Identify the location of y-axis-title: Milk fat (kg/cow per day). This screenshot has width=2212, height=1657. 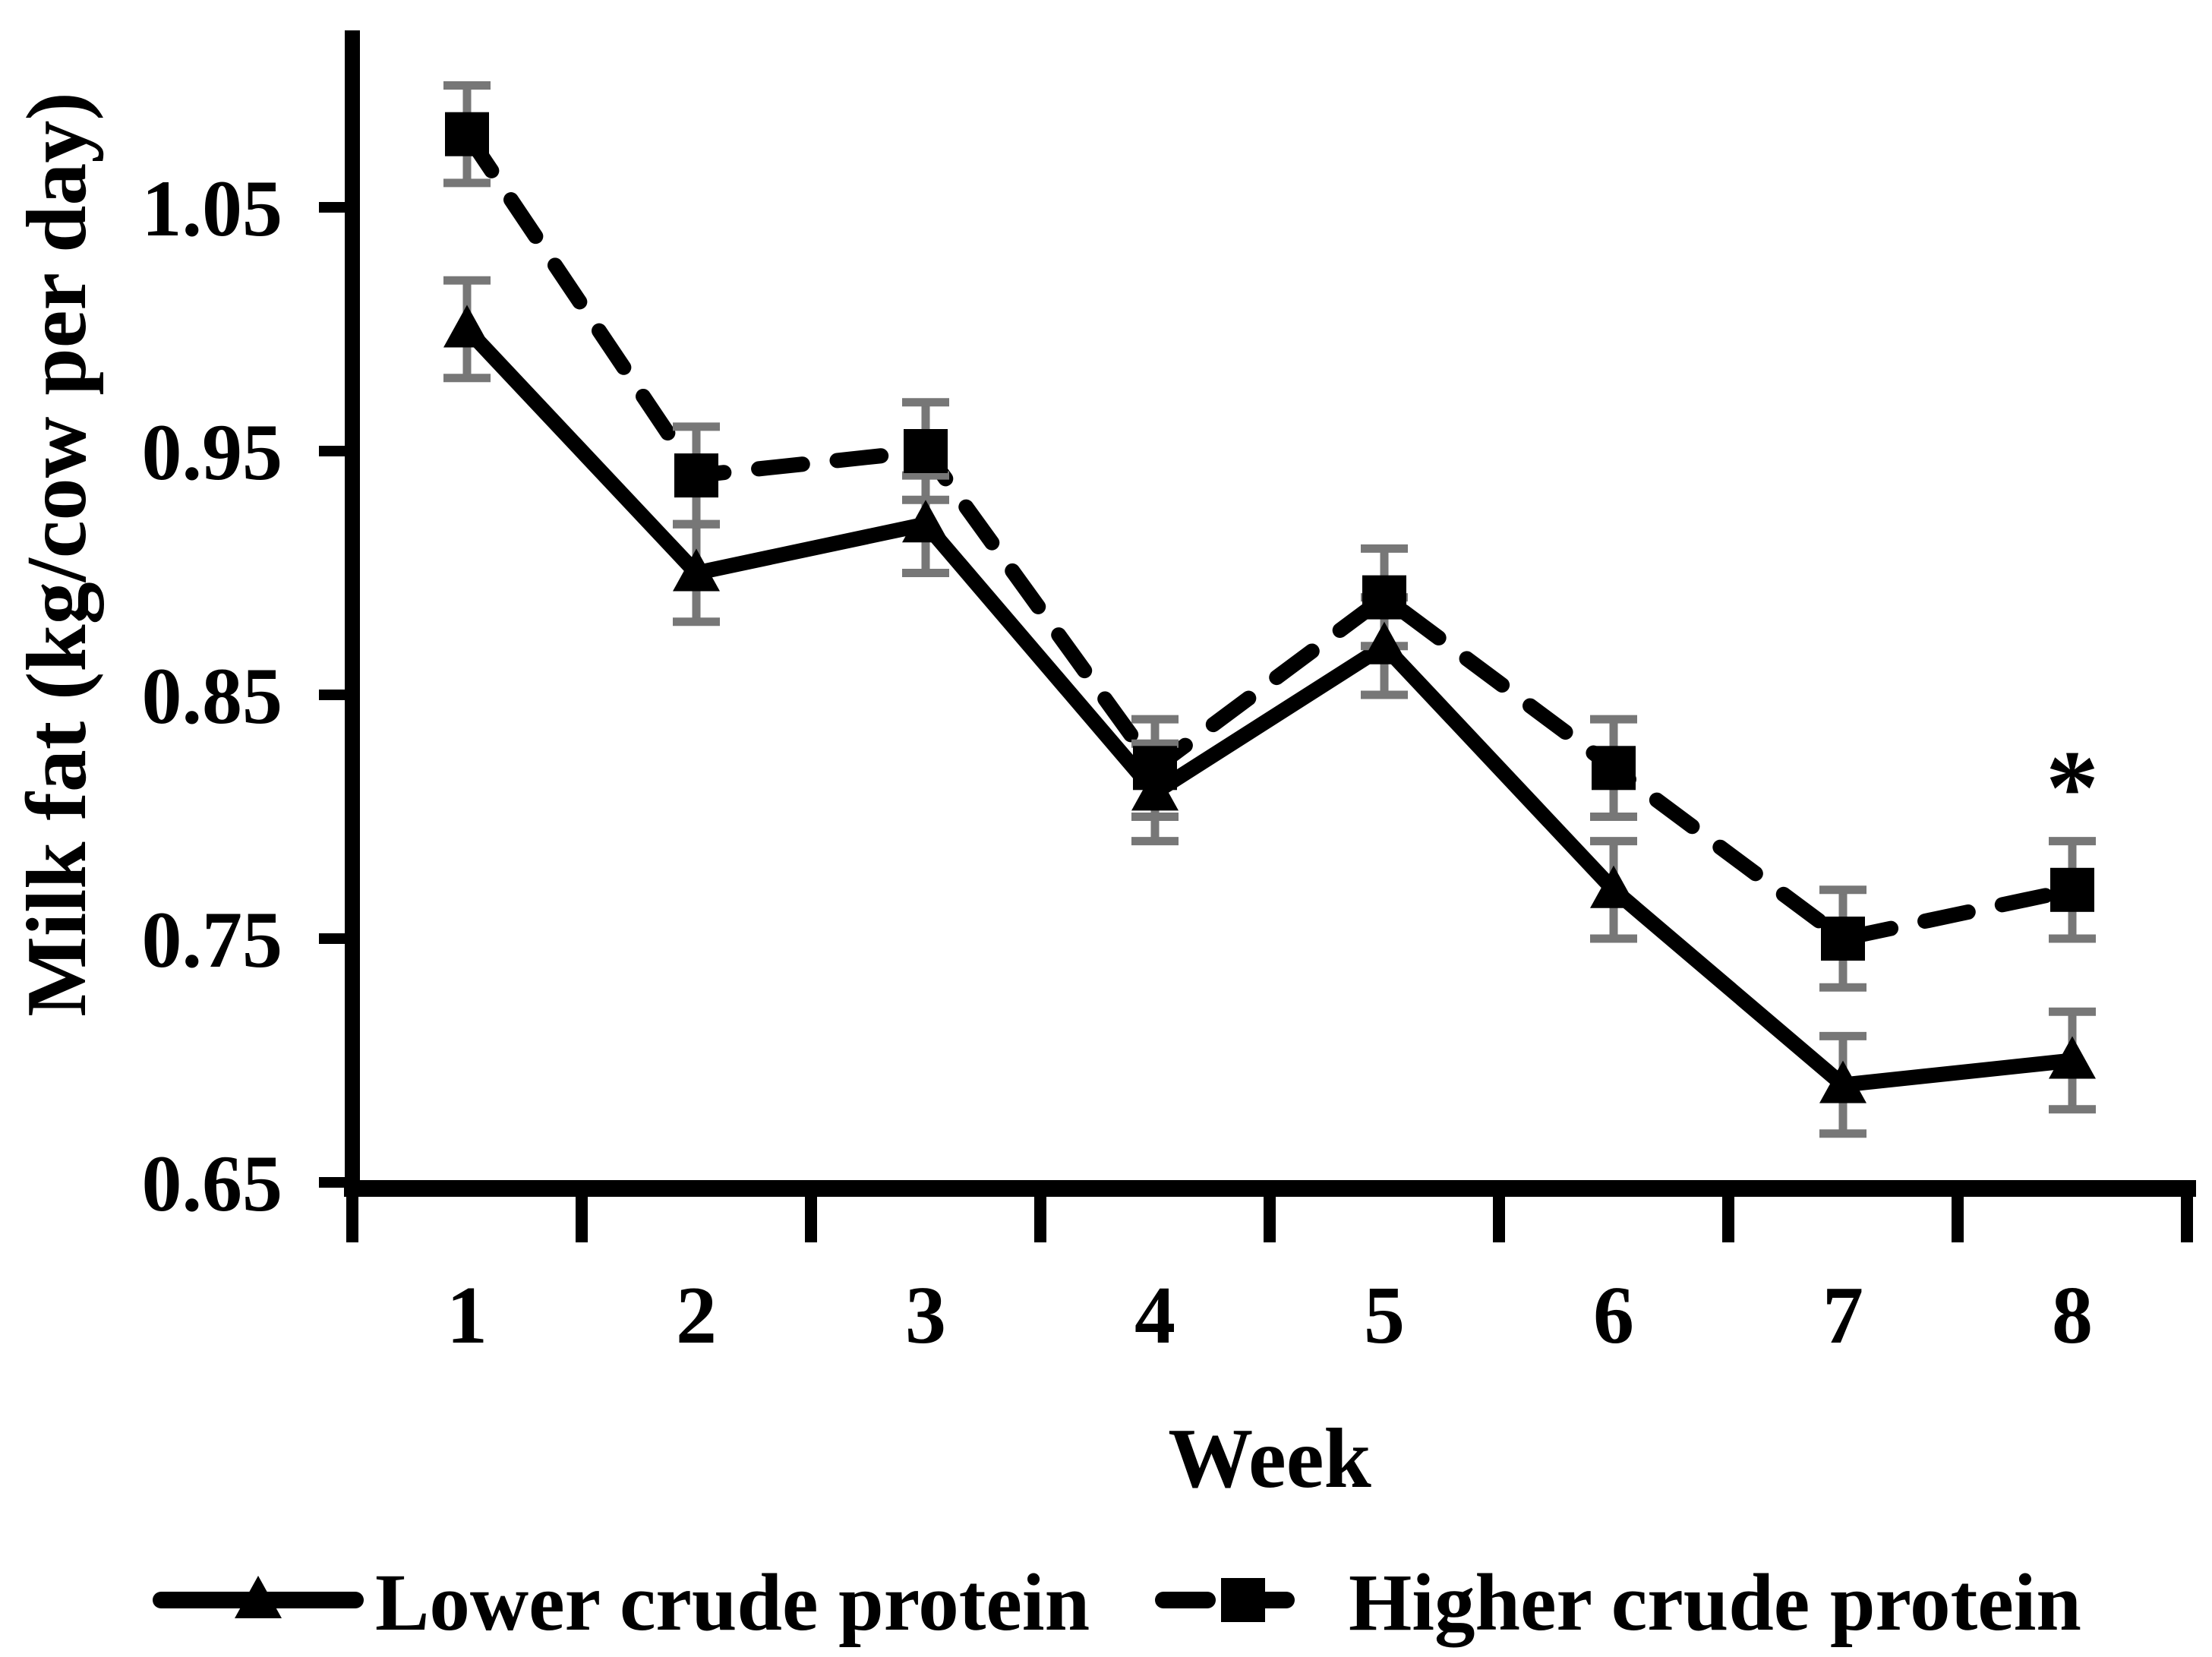
(57, 554).